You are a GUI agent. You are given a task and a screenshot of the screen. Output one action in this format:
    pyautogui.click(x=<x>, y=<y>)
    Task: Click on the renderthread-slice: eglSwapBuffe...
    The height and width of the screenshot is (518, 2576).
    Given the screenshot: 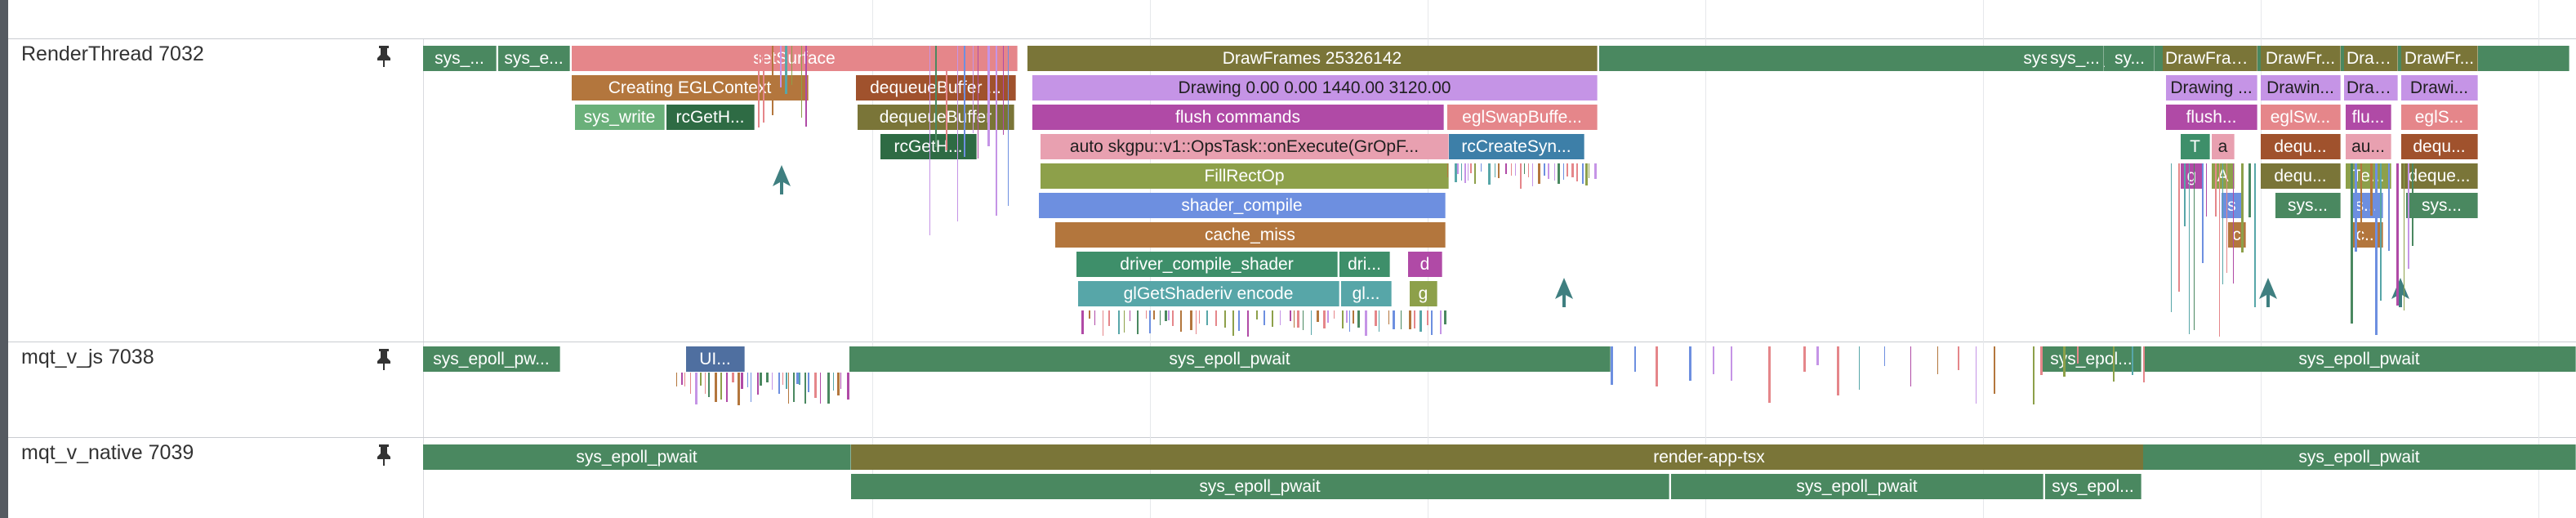 What is the action you would take?
    pyautogui.click(x=1522, y=117)
    